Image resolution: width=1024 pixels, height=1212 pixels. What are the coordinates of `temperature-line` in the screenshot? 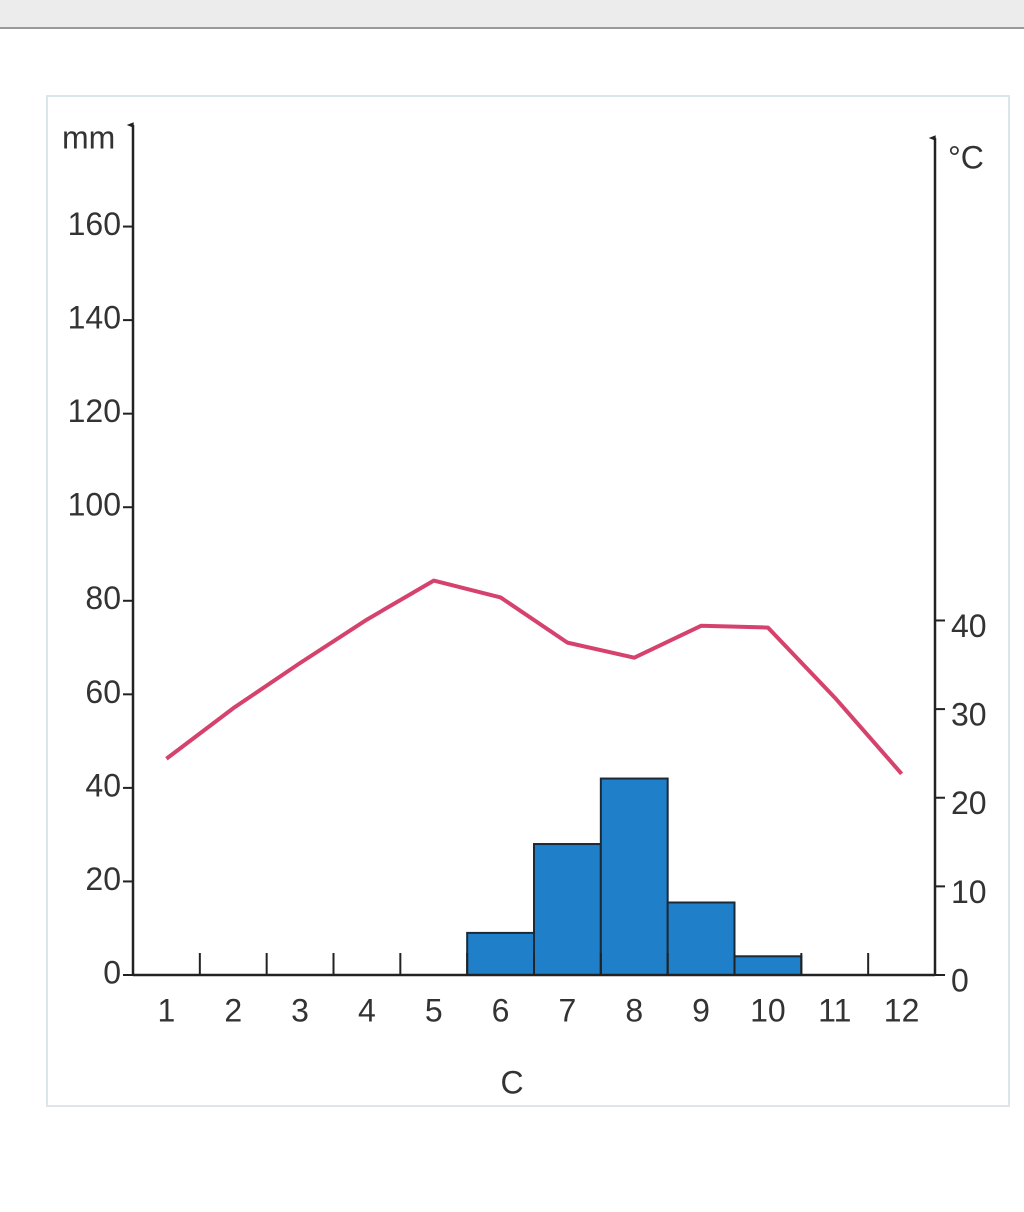 It's located at (534, 677).